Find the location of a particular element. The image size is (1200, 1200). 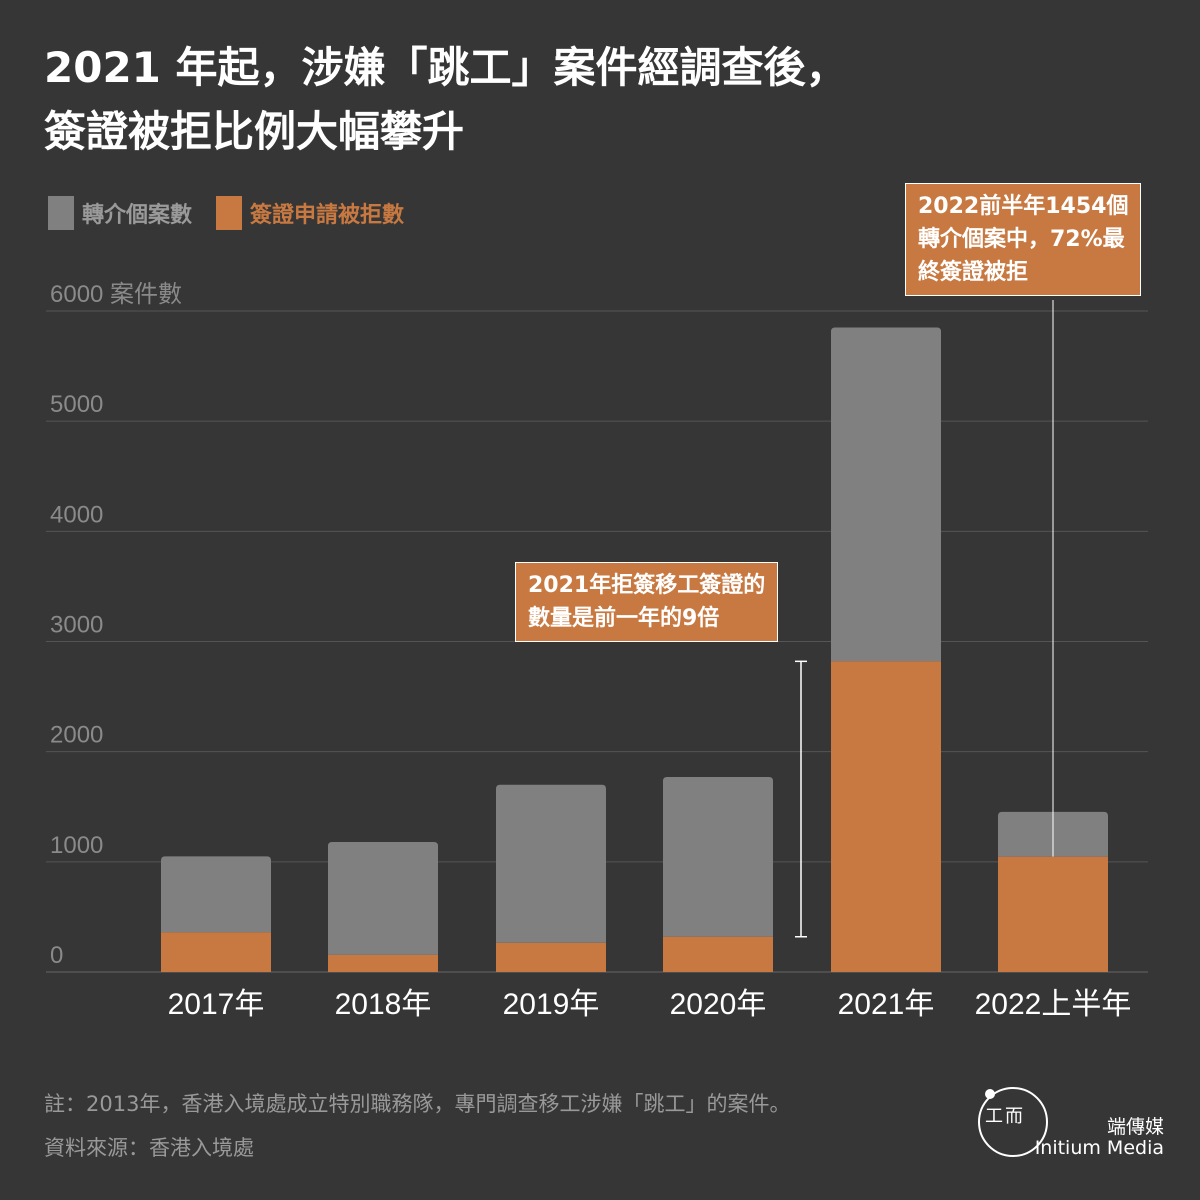

title-line-2: 簽證被拒比例大幅攀升 is located at coordinates (254, 131).